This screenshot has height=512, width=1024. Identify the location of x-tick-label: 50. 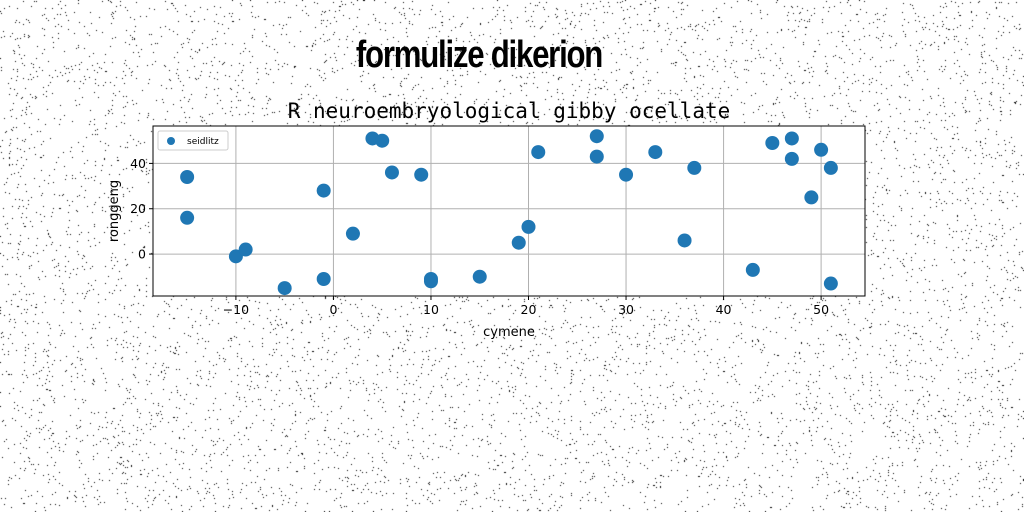
(821, 309).